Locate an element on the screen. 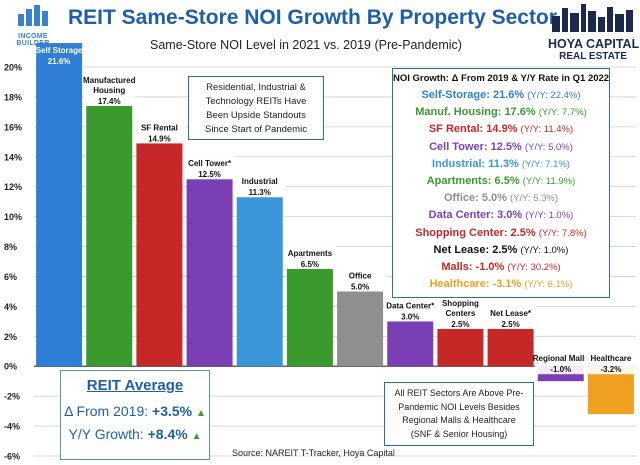  legend-item: Self-Storage: 21.6% (Y/Y: 22.4%) is located at coordinates (501, 95).